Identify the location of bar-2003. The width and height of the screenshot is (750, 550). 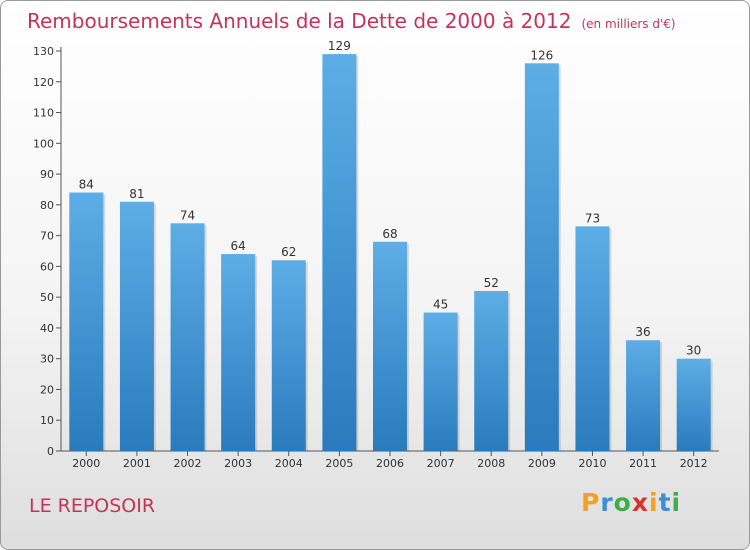
(238, 352).